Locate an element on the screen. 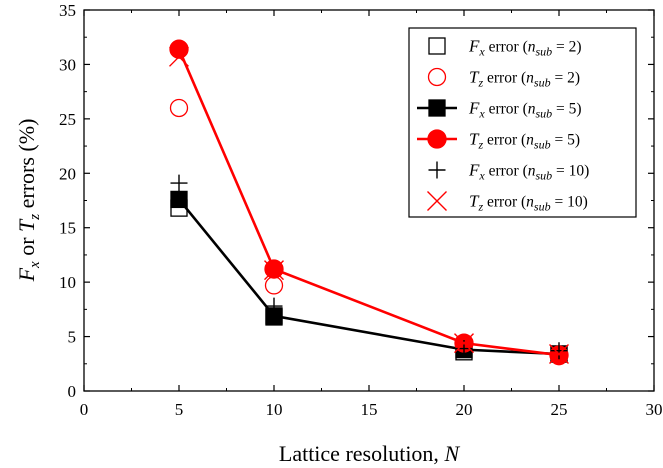 Image resolution: width=663 pixels, height=468 pixels. legend-item: Fx error (nsub = 10) is located at coordinates (508, 172).